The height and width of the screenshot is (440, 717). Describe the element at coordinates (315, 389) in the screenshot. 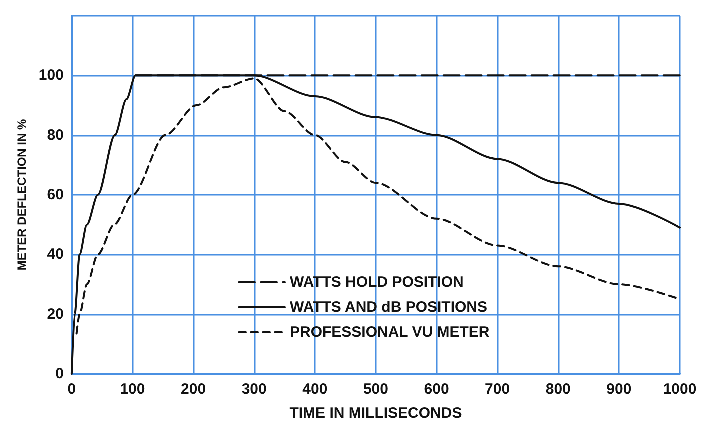

I see `x-tick-label: 400` at that location.